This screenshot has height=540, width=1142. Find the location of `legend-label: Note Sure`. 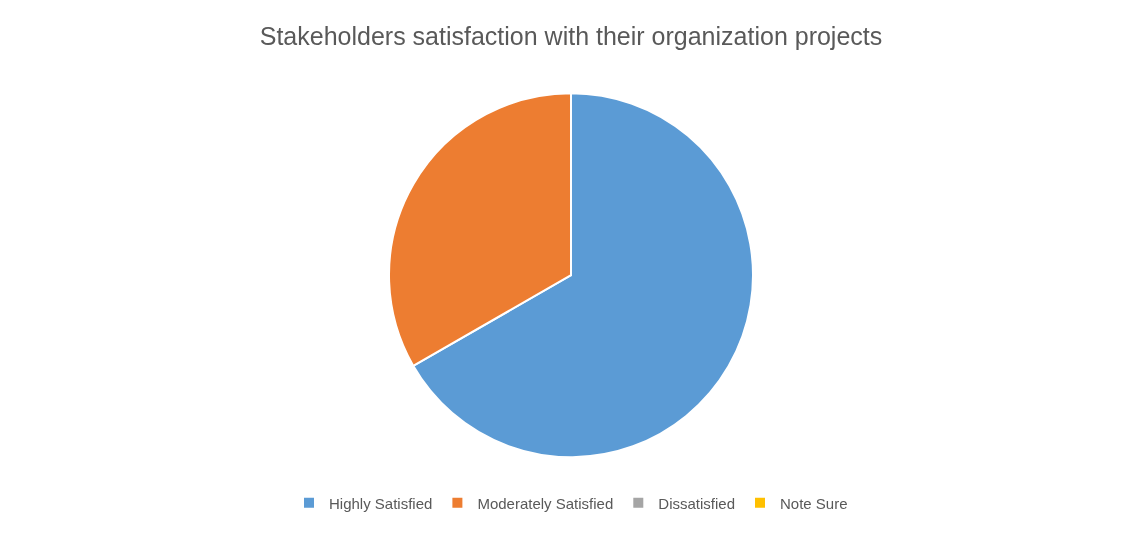

legend-label: Note Sure is located at coordinates (814, 503).